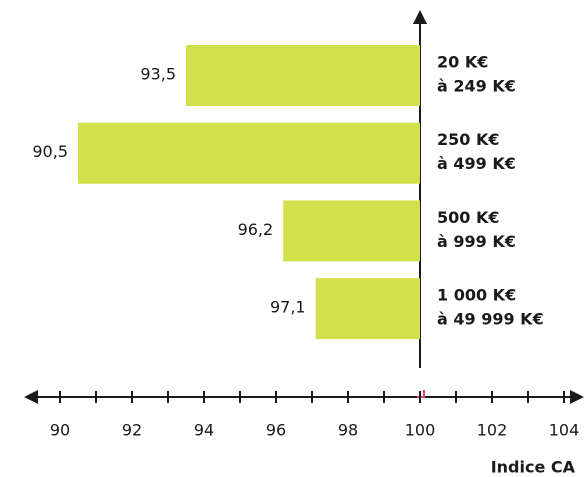 Image resolution: width=585 pixels, height=477 pixels. Describe the element at coordinates (476, 295) in the screenshot. I see `category-label: 1 000 K€` at that location.